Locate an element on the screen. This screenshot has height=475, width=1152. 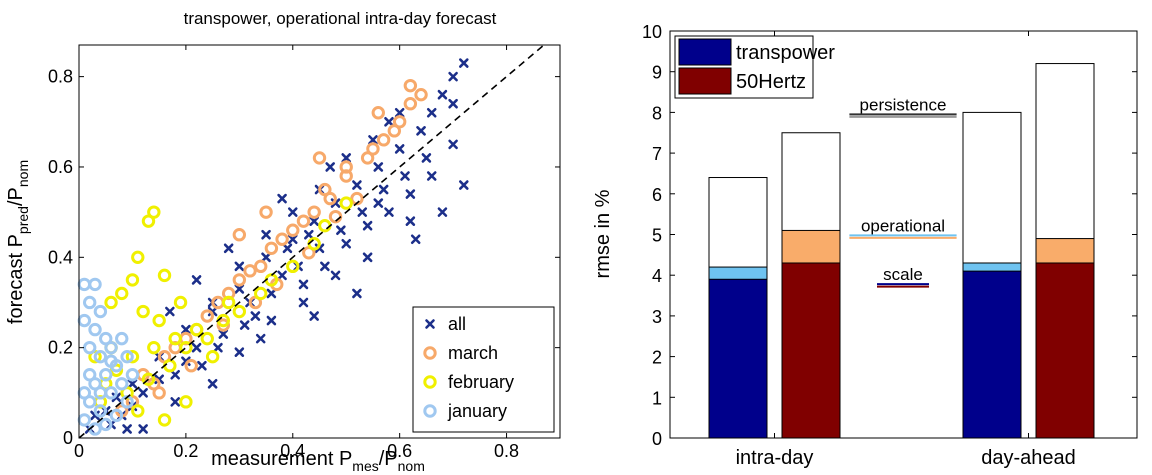
scatter-x-label-sub2: nom is located at coordinates (411, 466).